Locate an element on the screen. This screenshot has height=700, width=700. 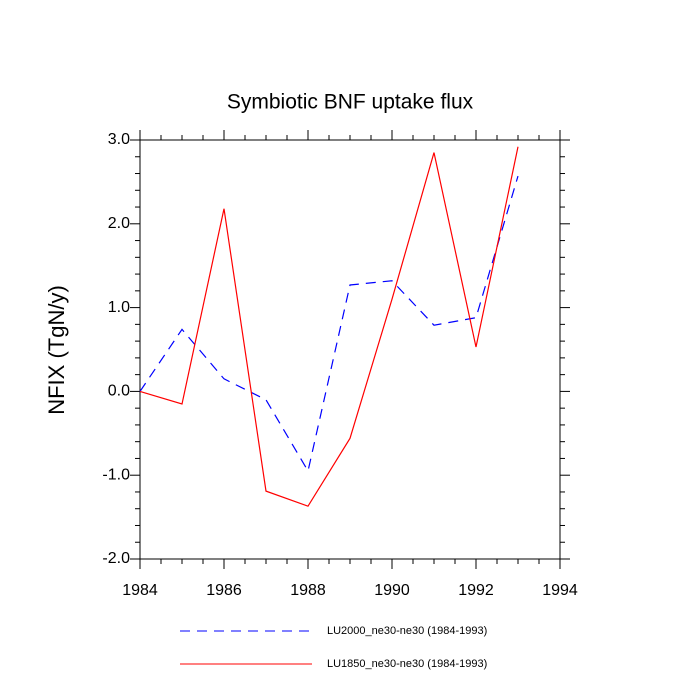
y-tick-label: -2.0 is located at coordinates (116, 558).